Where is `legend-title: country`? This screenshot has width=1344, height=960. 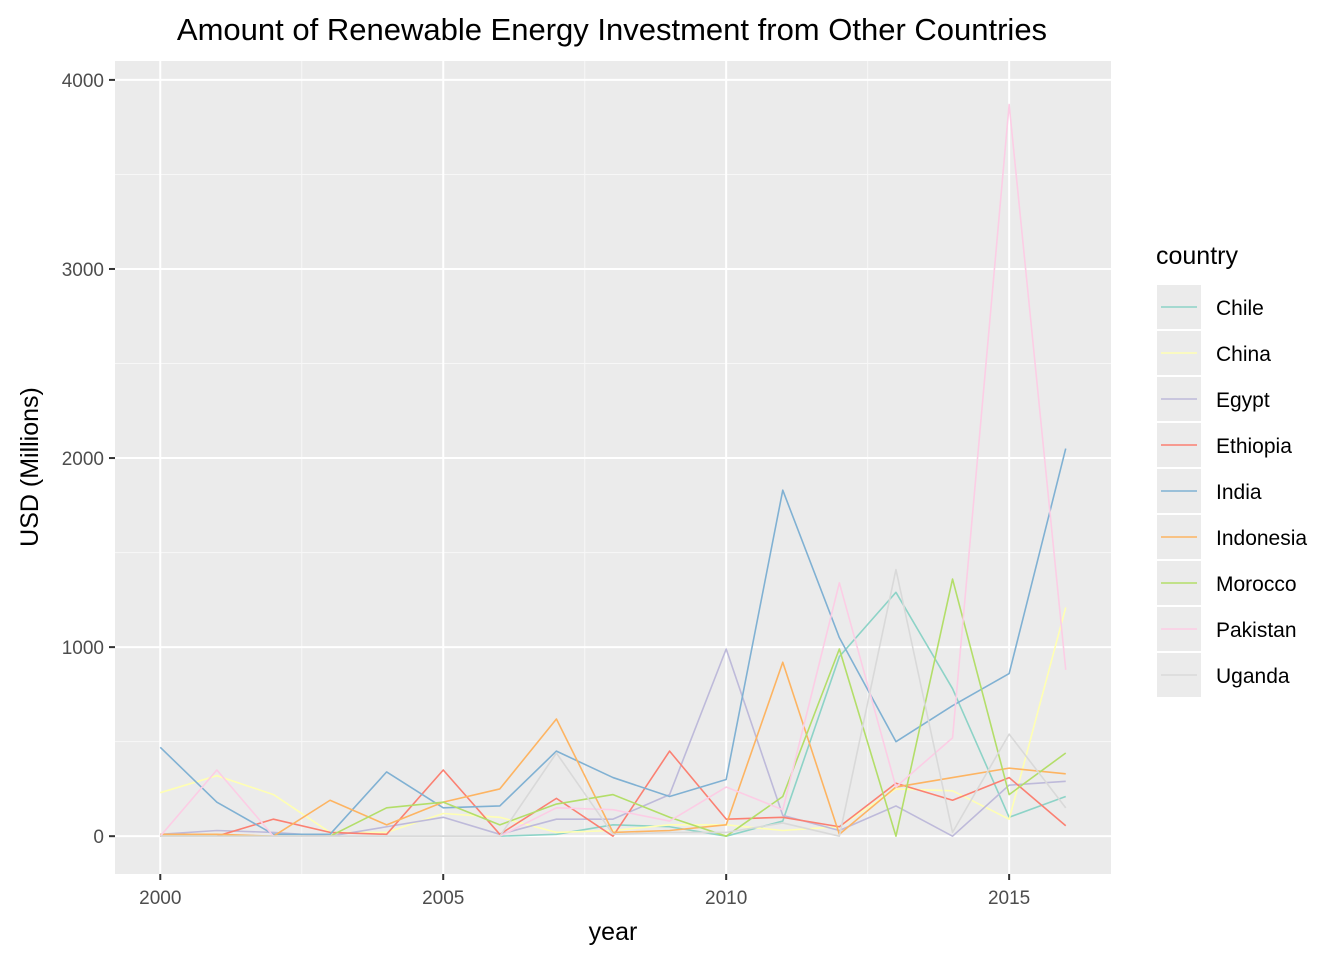 legend-title: country is located at coordinates (1197, 256).